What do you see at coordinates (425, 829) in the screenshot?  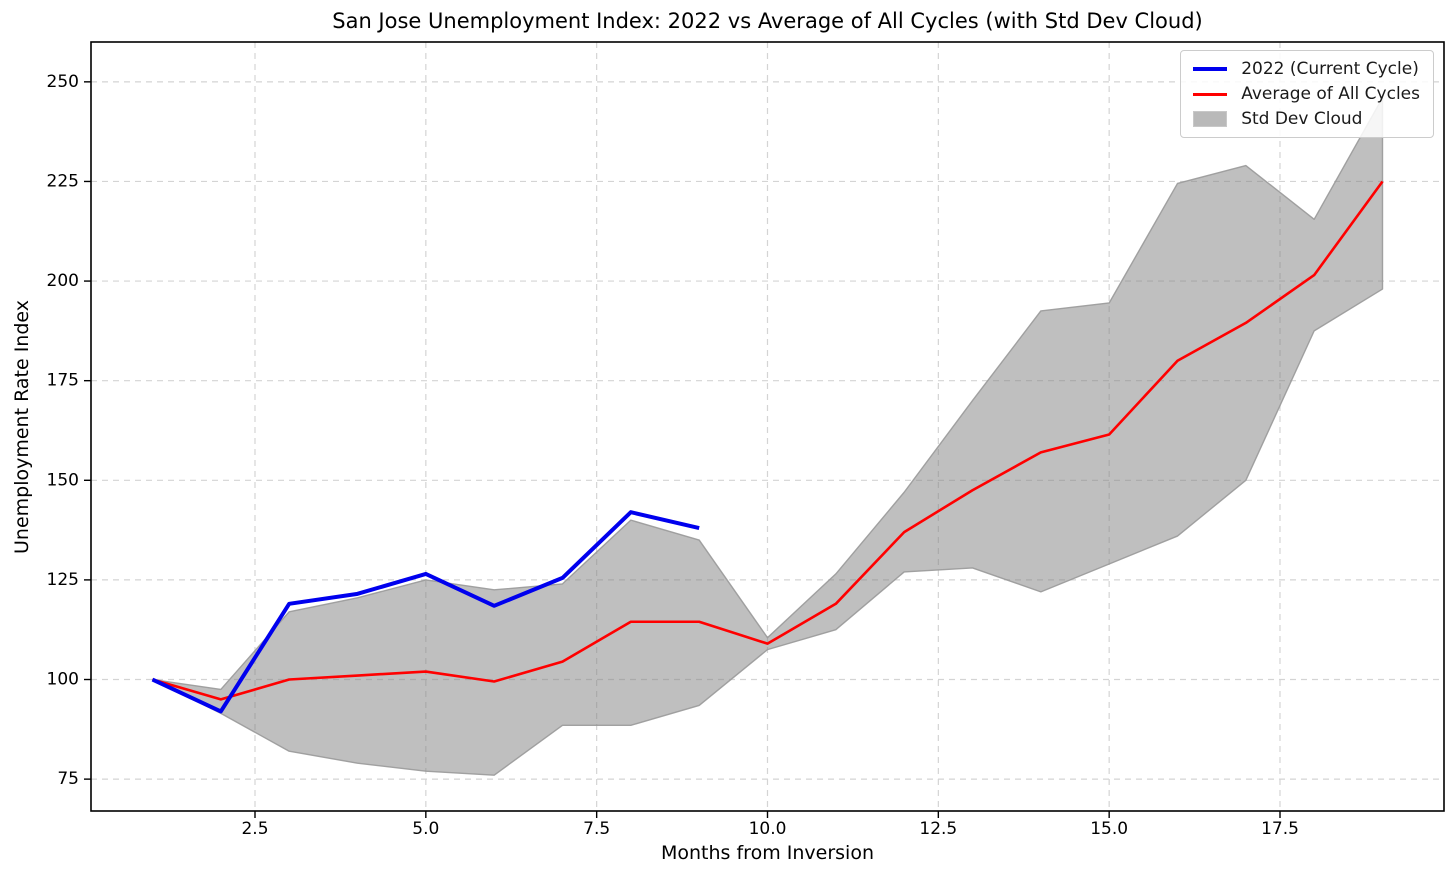 I see `x-tick-label: 5.0` at bounding box center [425, 829].